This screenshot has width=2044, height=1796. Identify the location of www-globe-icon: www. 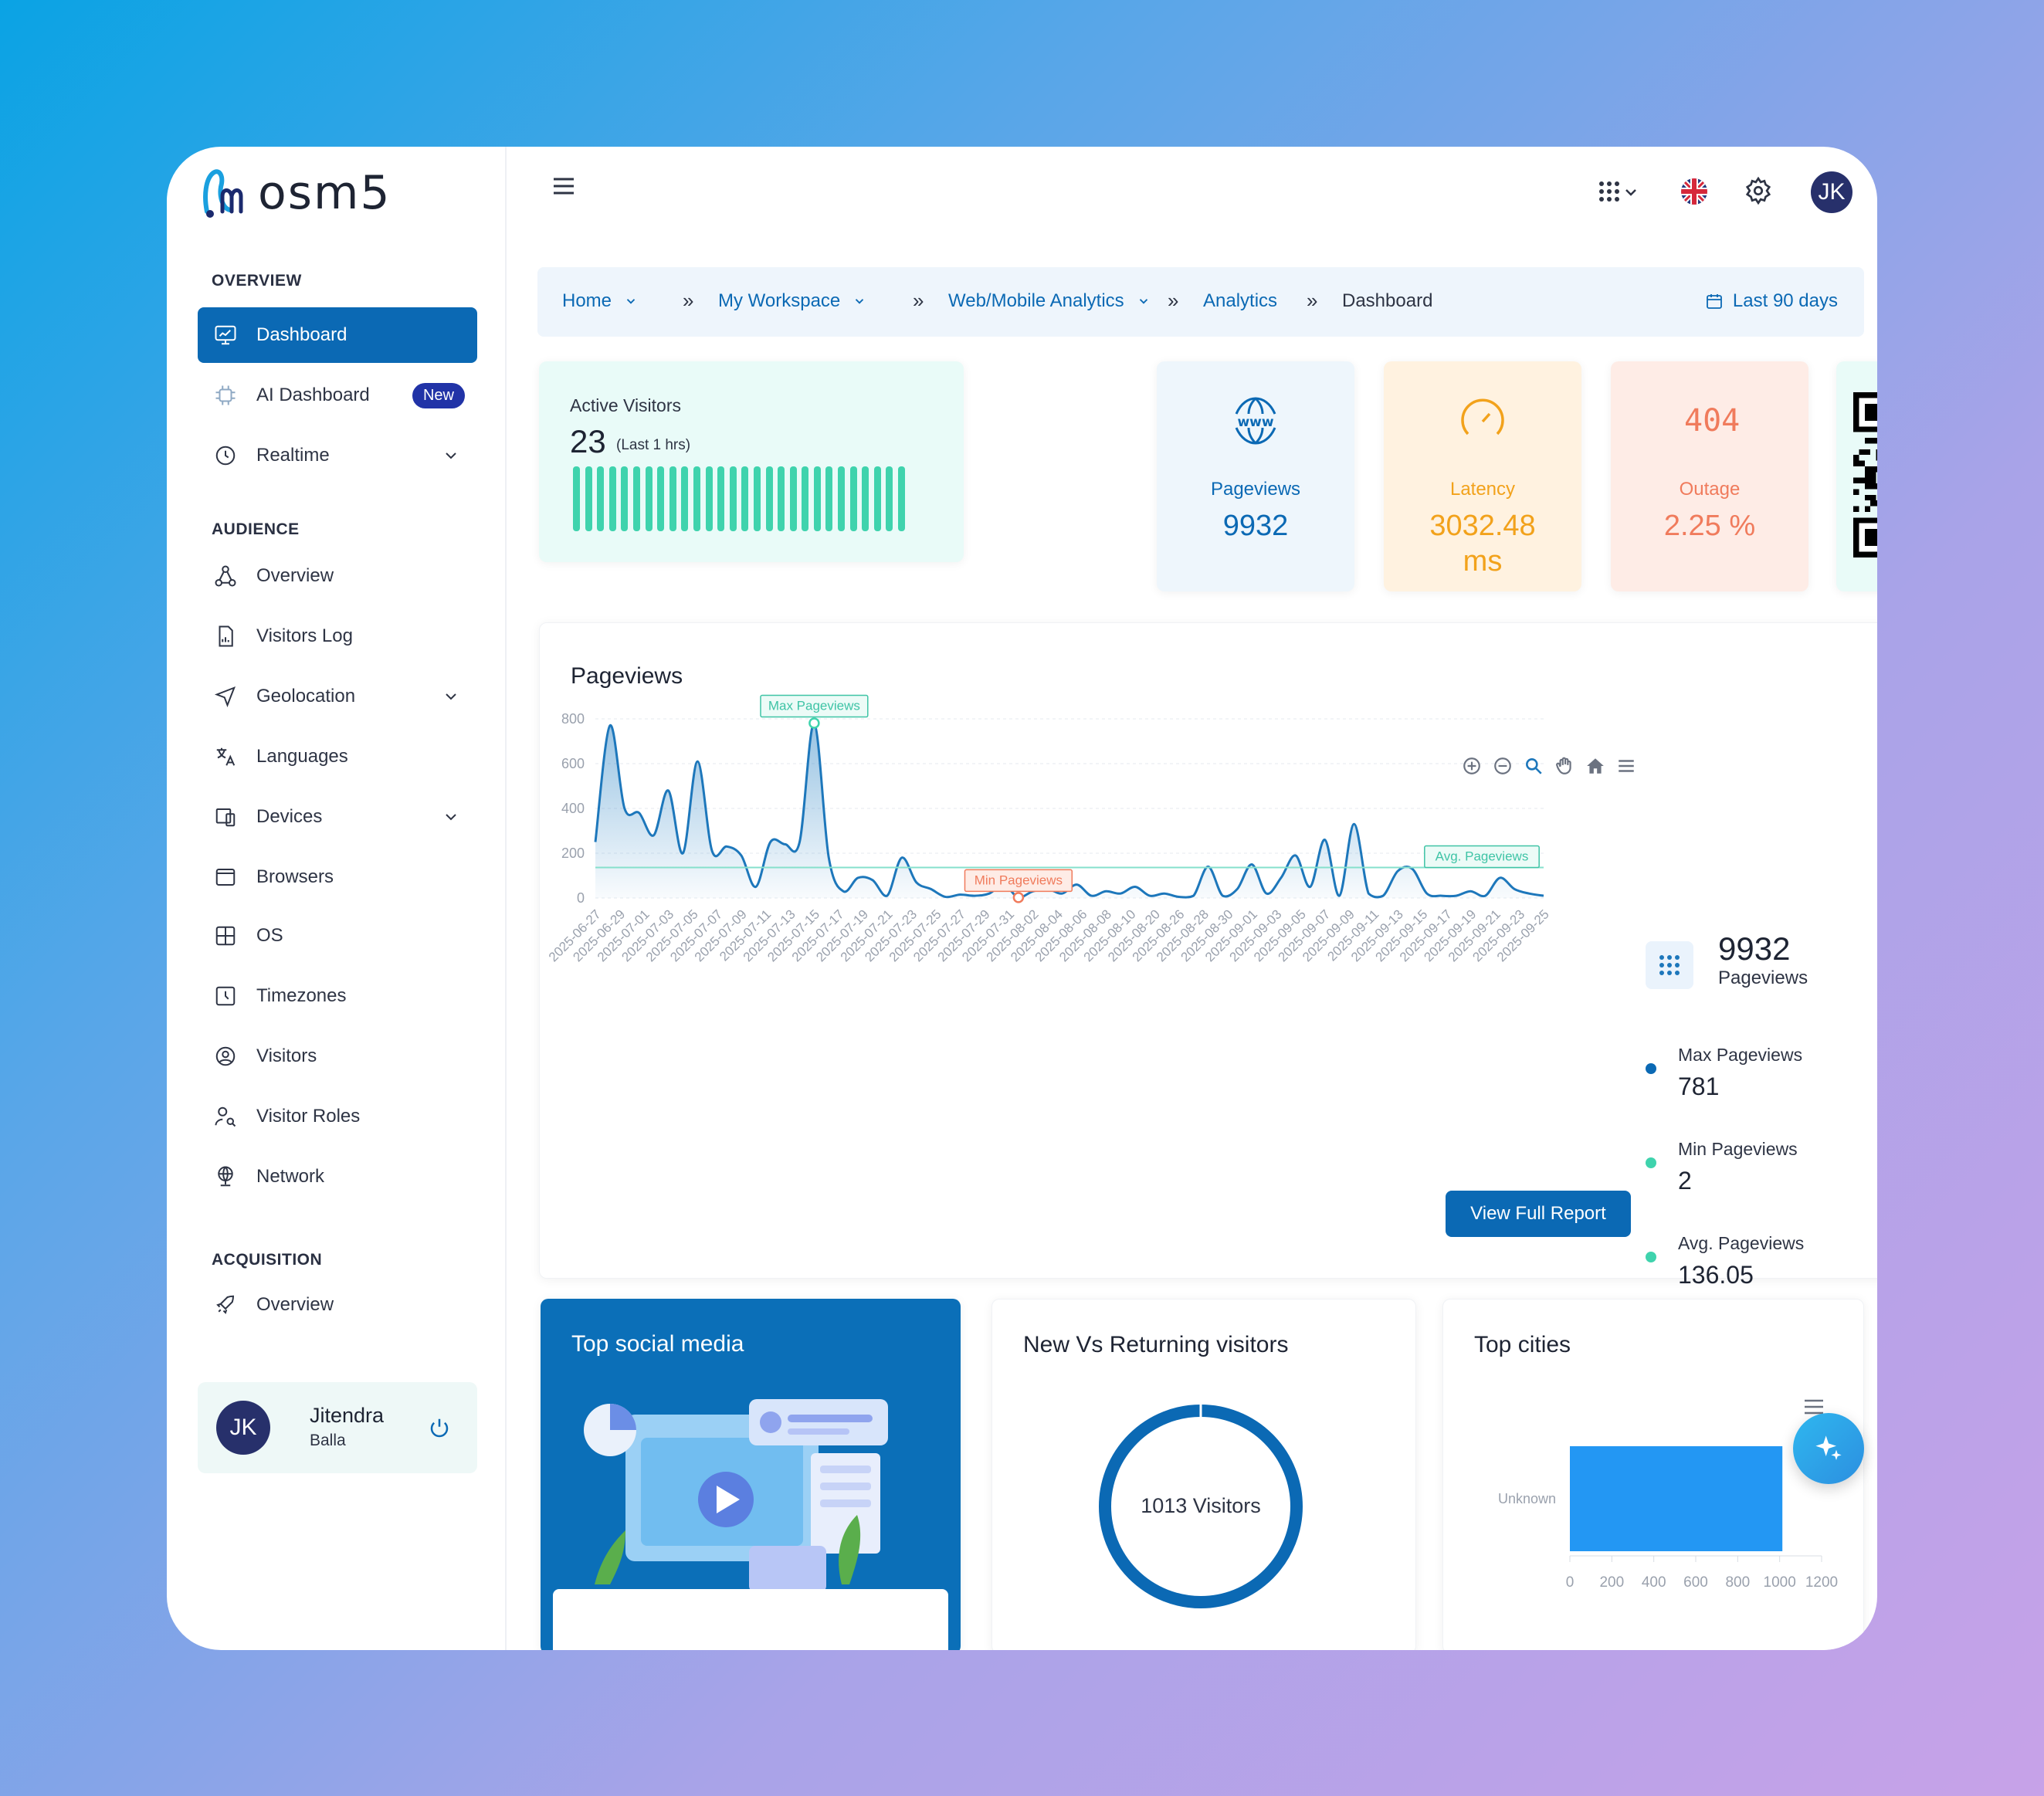
(1255, 421).